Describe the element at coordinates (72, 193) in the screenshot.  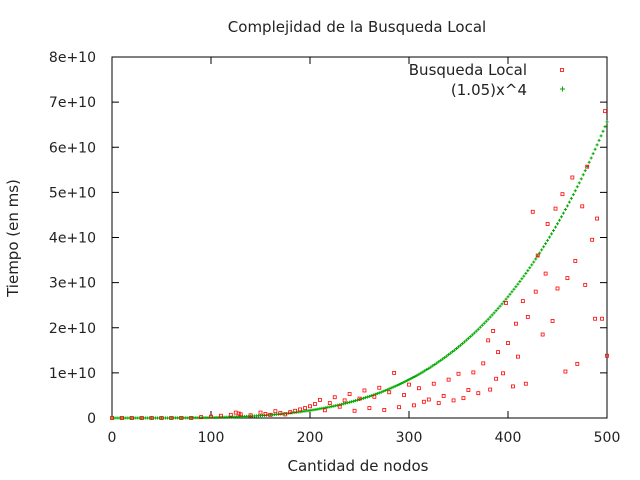
I see `y-tick-label: 5e+10` at that location.